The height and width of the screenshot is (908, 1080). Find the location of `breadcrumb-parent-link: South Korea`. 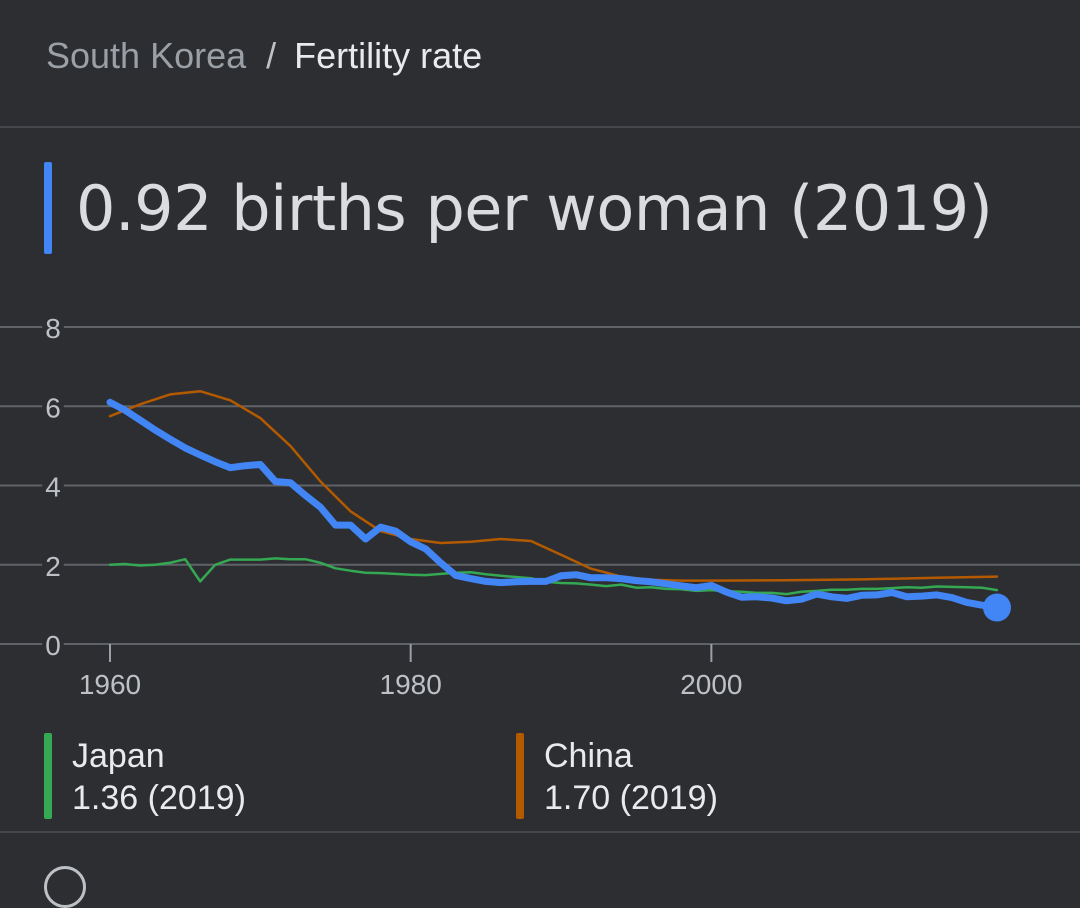

breadcrumb-parent-link: South Korea is located at coordinates (146, 55).